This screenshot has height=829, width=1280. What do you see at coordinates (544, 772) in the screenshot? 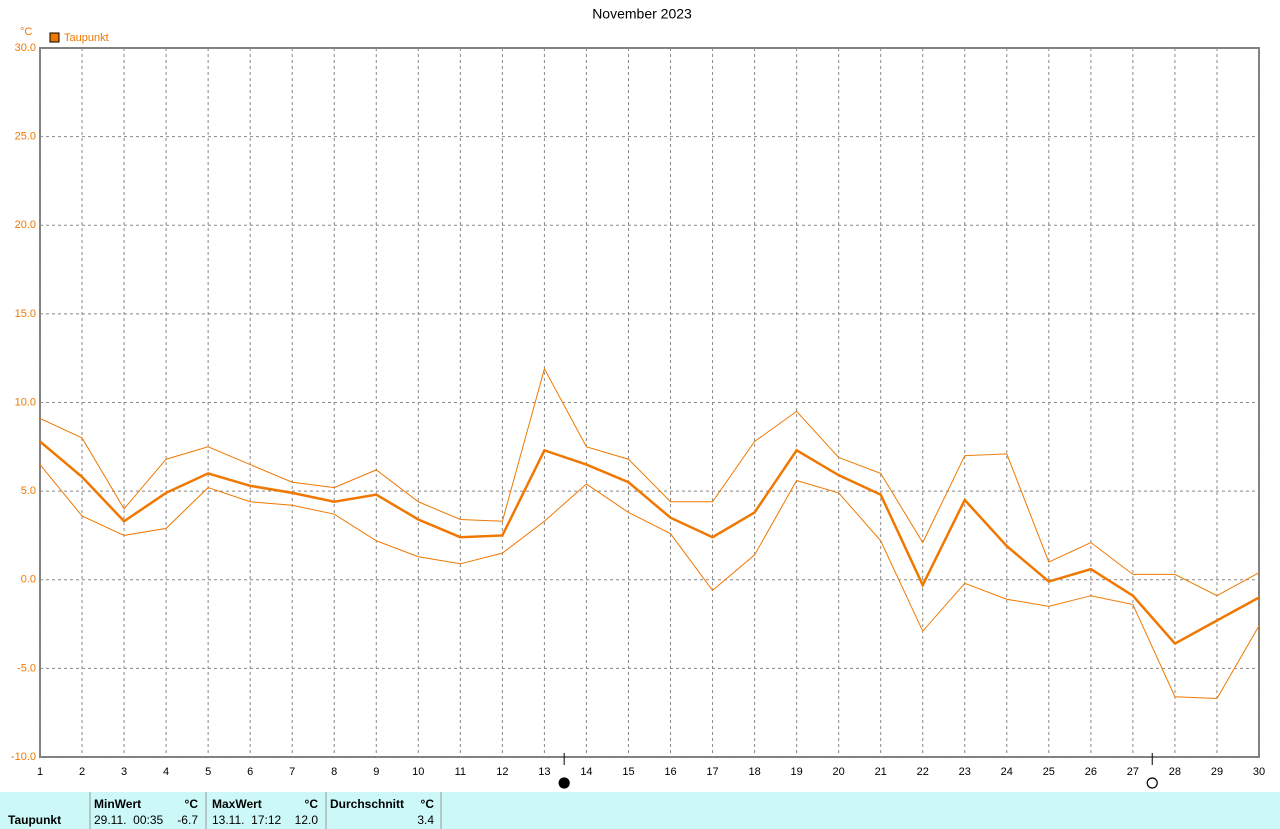
I see `x-tick-label: 13` at bounding box center [544, 772].